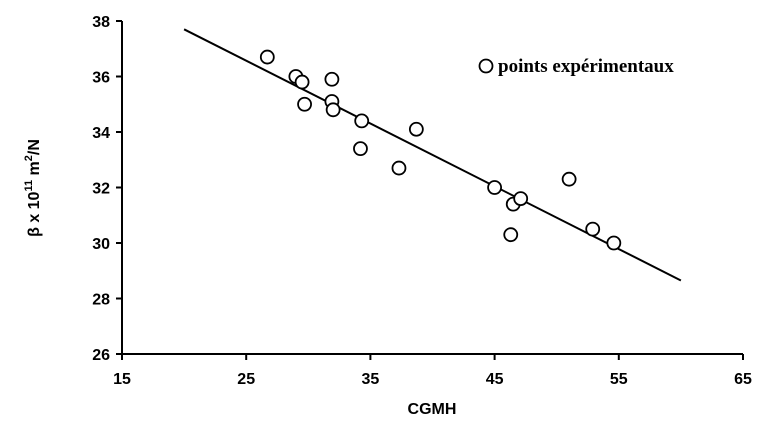 This screenshot has width=761, height=421. What do you see at coordinates (34, 170) in the screenshot?
I see `y-axis-title-mid: m` at bounding box center [34, 170].